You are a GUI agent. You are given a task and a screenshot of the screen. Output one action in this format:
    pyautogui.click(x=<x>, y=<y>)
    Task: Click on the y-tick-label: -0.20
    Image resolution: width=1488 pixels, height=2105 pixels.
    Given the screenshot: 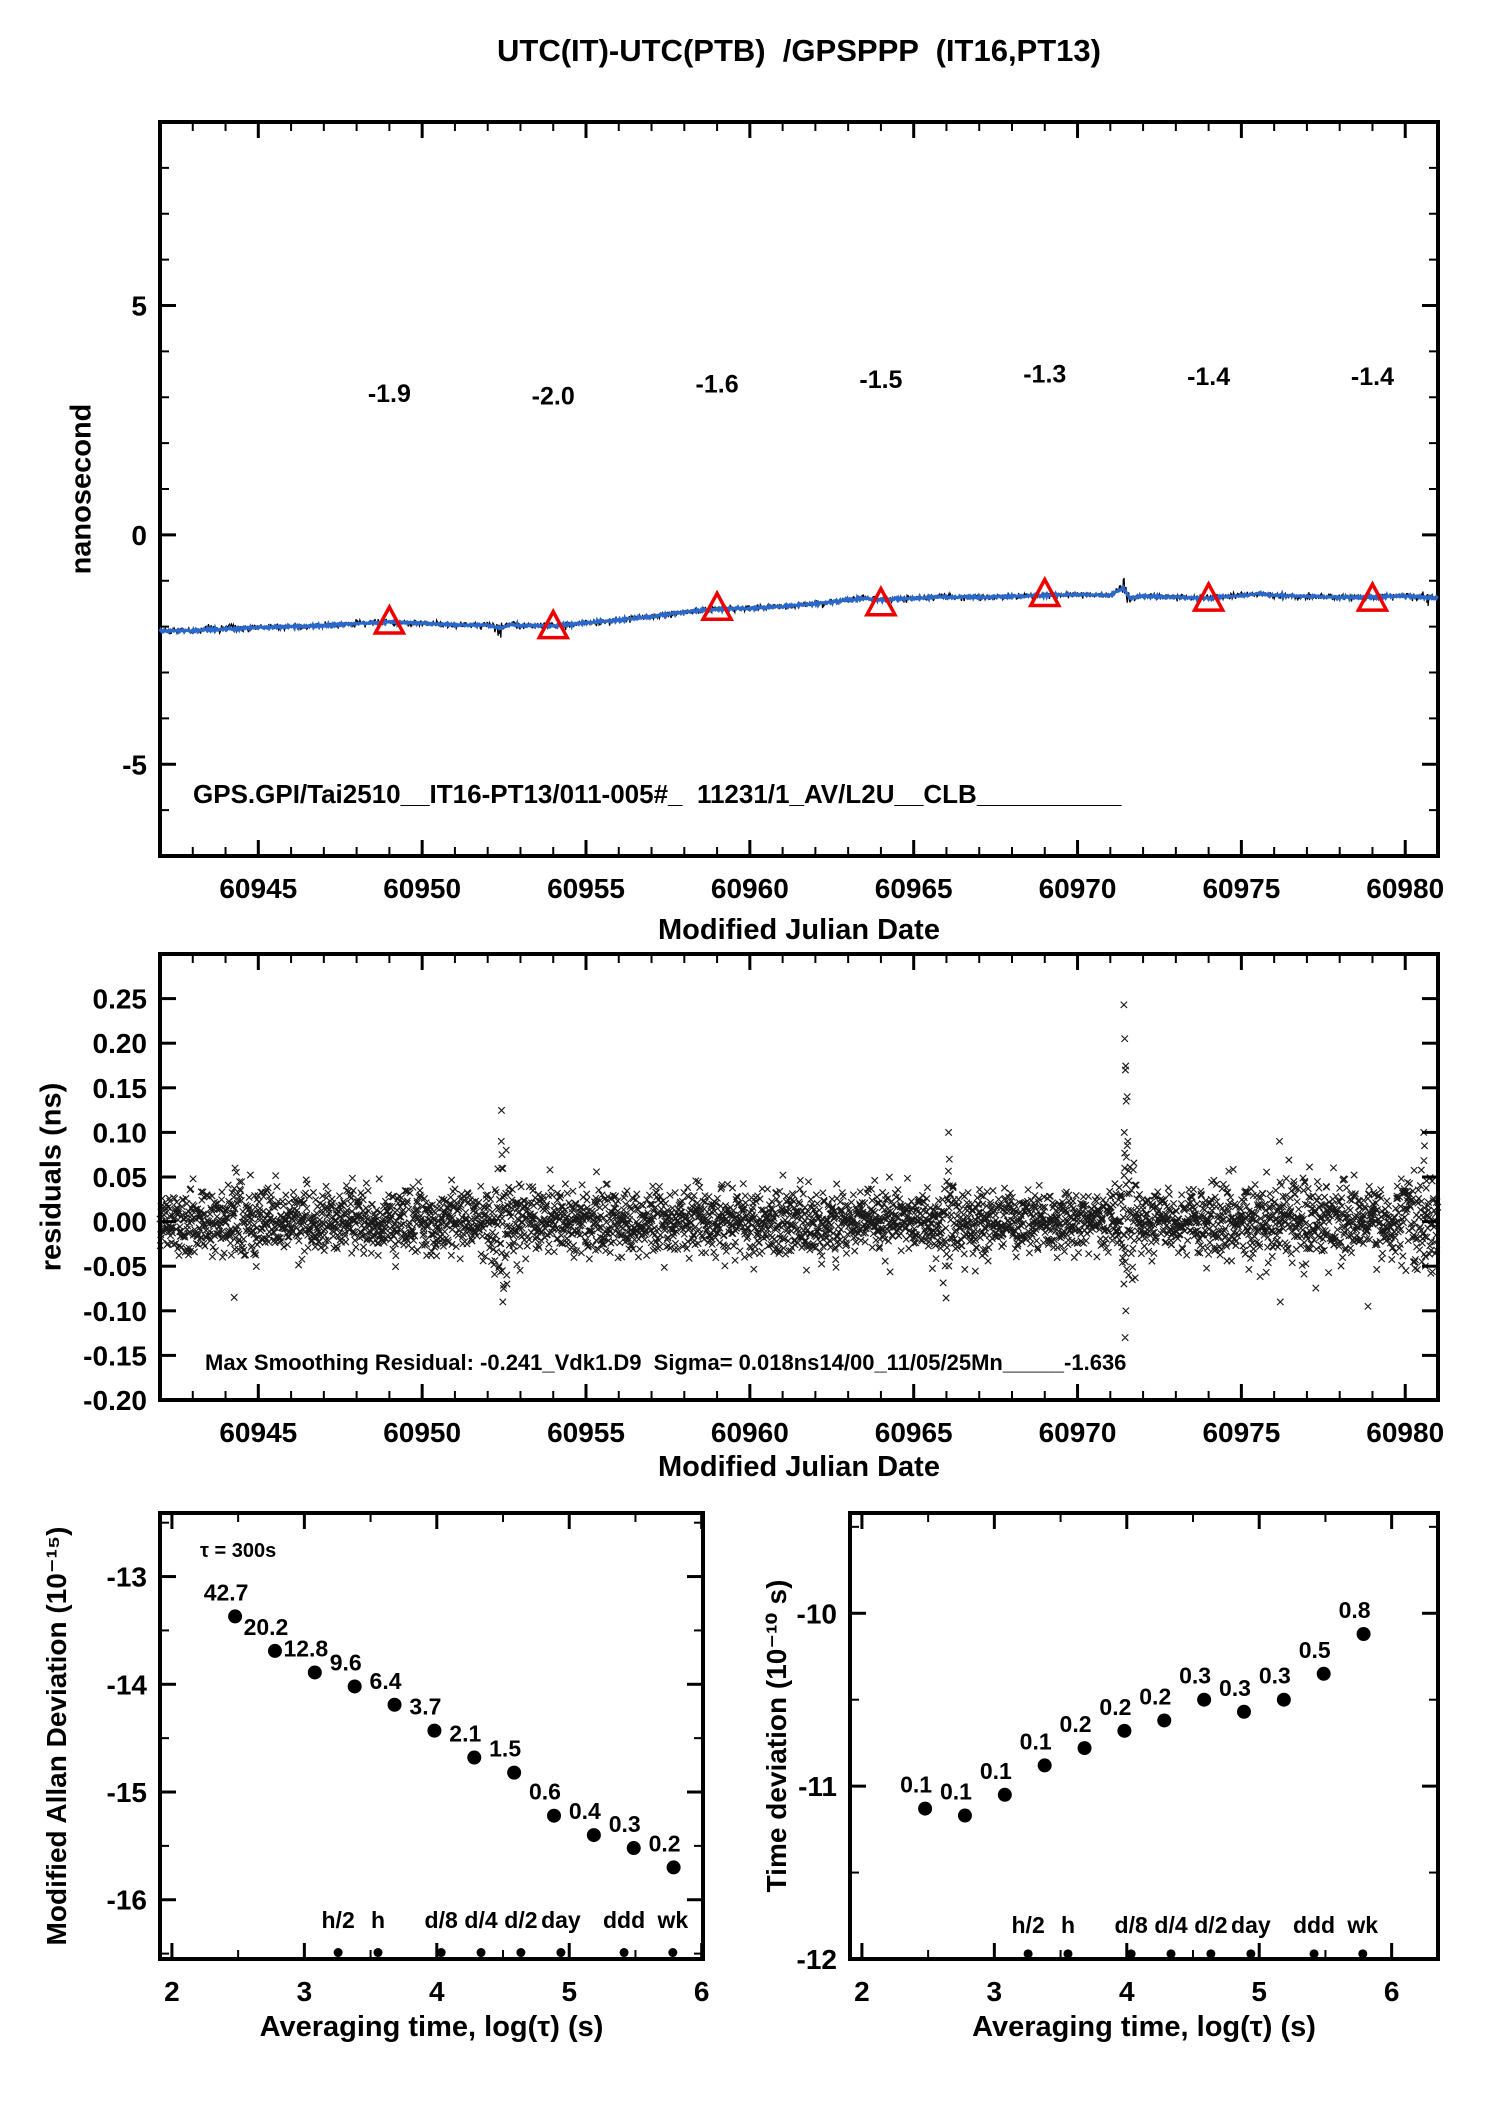 What is the action you would take?
    pyautogui.click(x=115, y=1400)
    